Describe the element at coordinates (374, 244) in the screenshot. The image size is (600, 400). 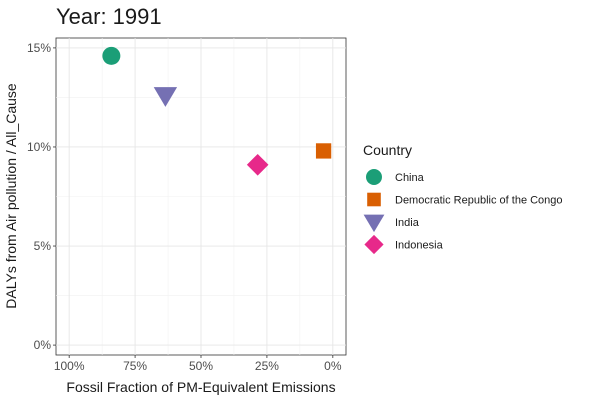
I see `legend-key-indonesia` at that location.